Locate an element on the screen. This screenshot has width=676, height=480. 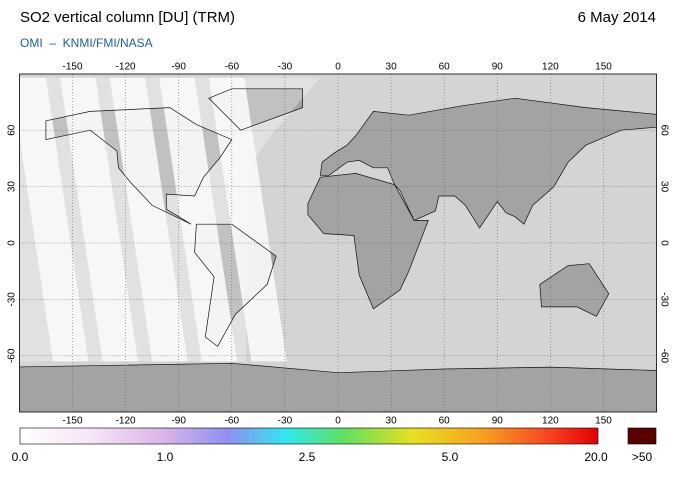
source: OMI – KNMI/FMI/NASA is located at coordinates (86, 43).